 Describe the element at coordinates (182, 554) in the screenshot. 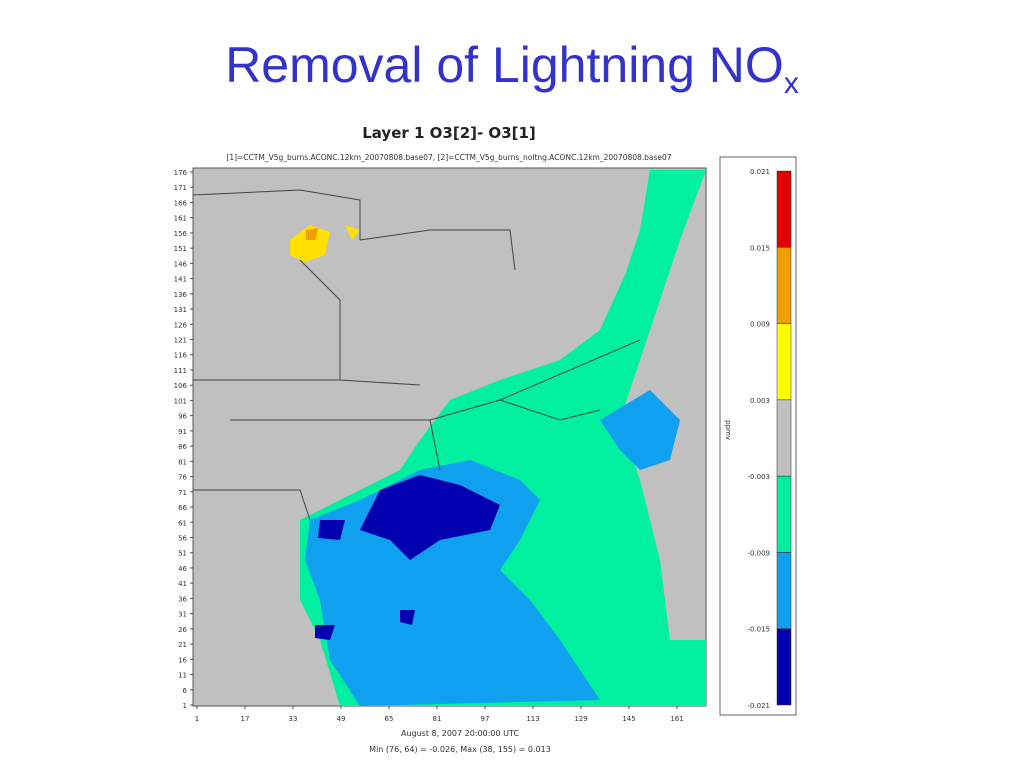

I see `y-tick-label: 51` at that location.